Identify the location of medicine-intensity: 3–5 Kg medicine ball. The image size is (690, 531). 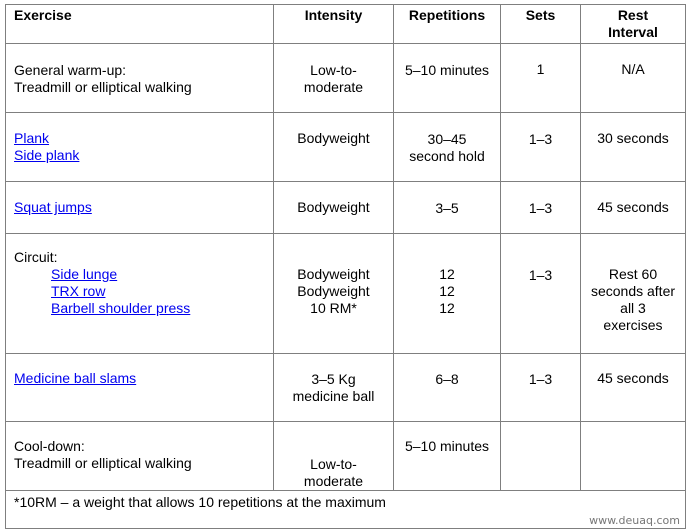
(333, 387).